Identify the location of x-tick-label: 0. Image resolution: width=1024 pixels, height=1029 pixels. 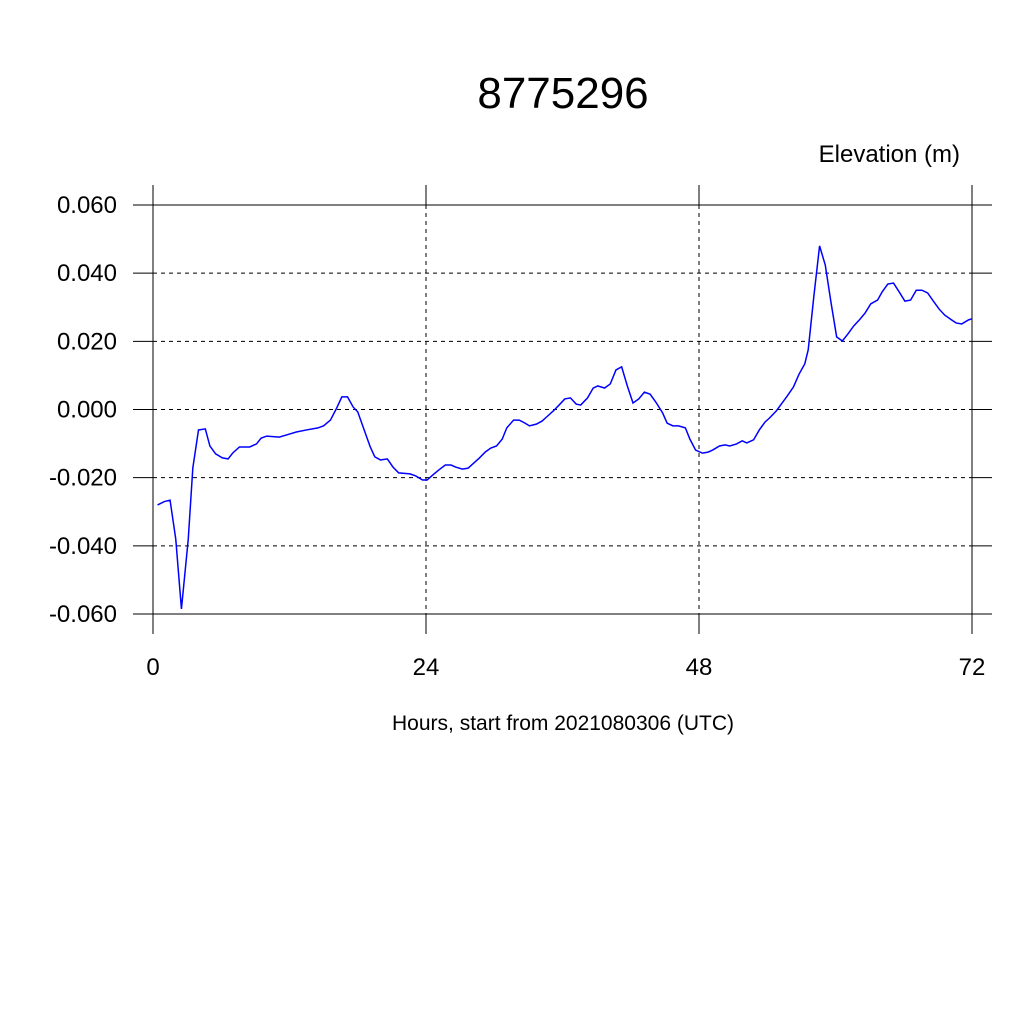
(152, 667).